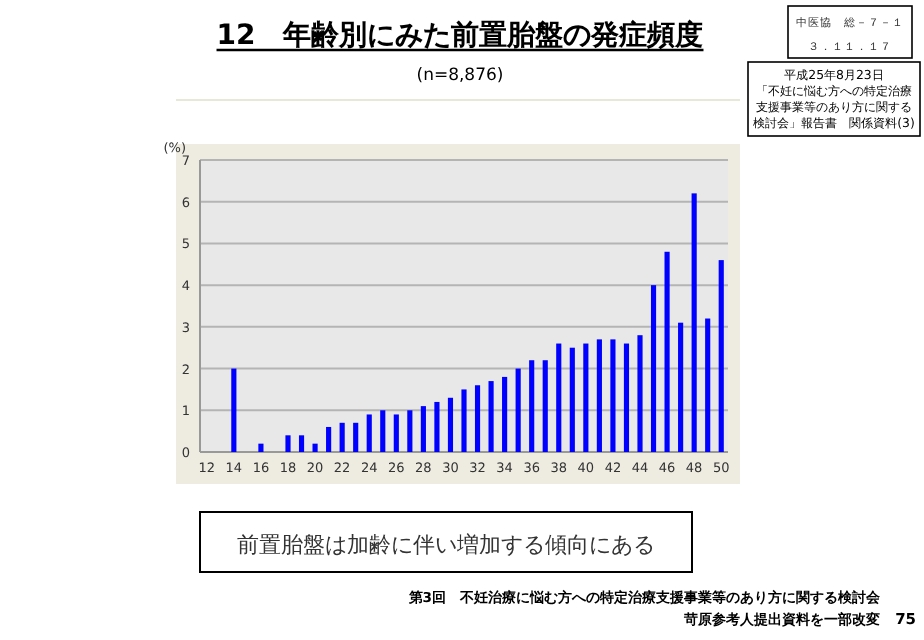 The height and width of the screenshot is (640, 924). I want to click on chart-subtitle: (n=8,876), so click(460, 76).